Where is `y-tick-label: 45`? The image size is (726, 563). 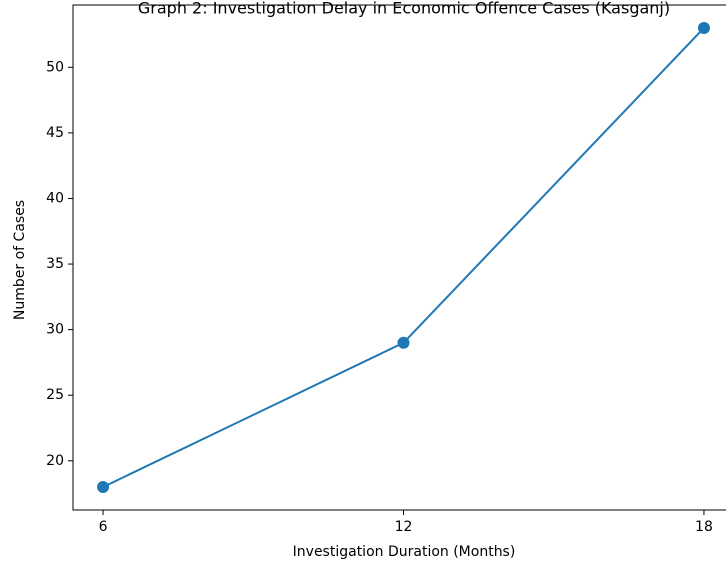 y-tick-label: 45 is located at coordinates (55, 133).